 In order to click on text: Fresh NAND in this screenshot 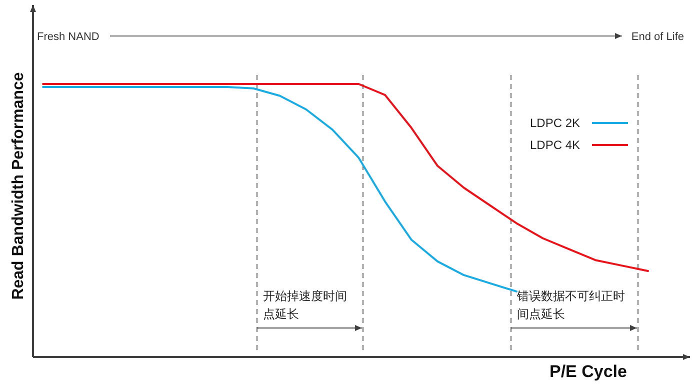, I will do `click(68, 37)`.